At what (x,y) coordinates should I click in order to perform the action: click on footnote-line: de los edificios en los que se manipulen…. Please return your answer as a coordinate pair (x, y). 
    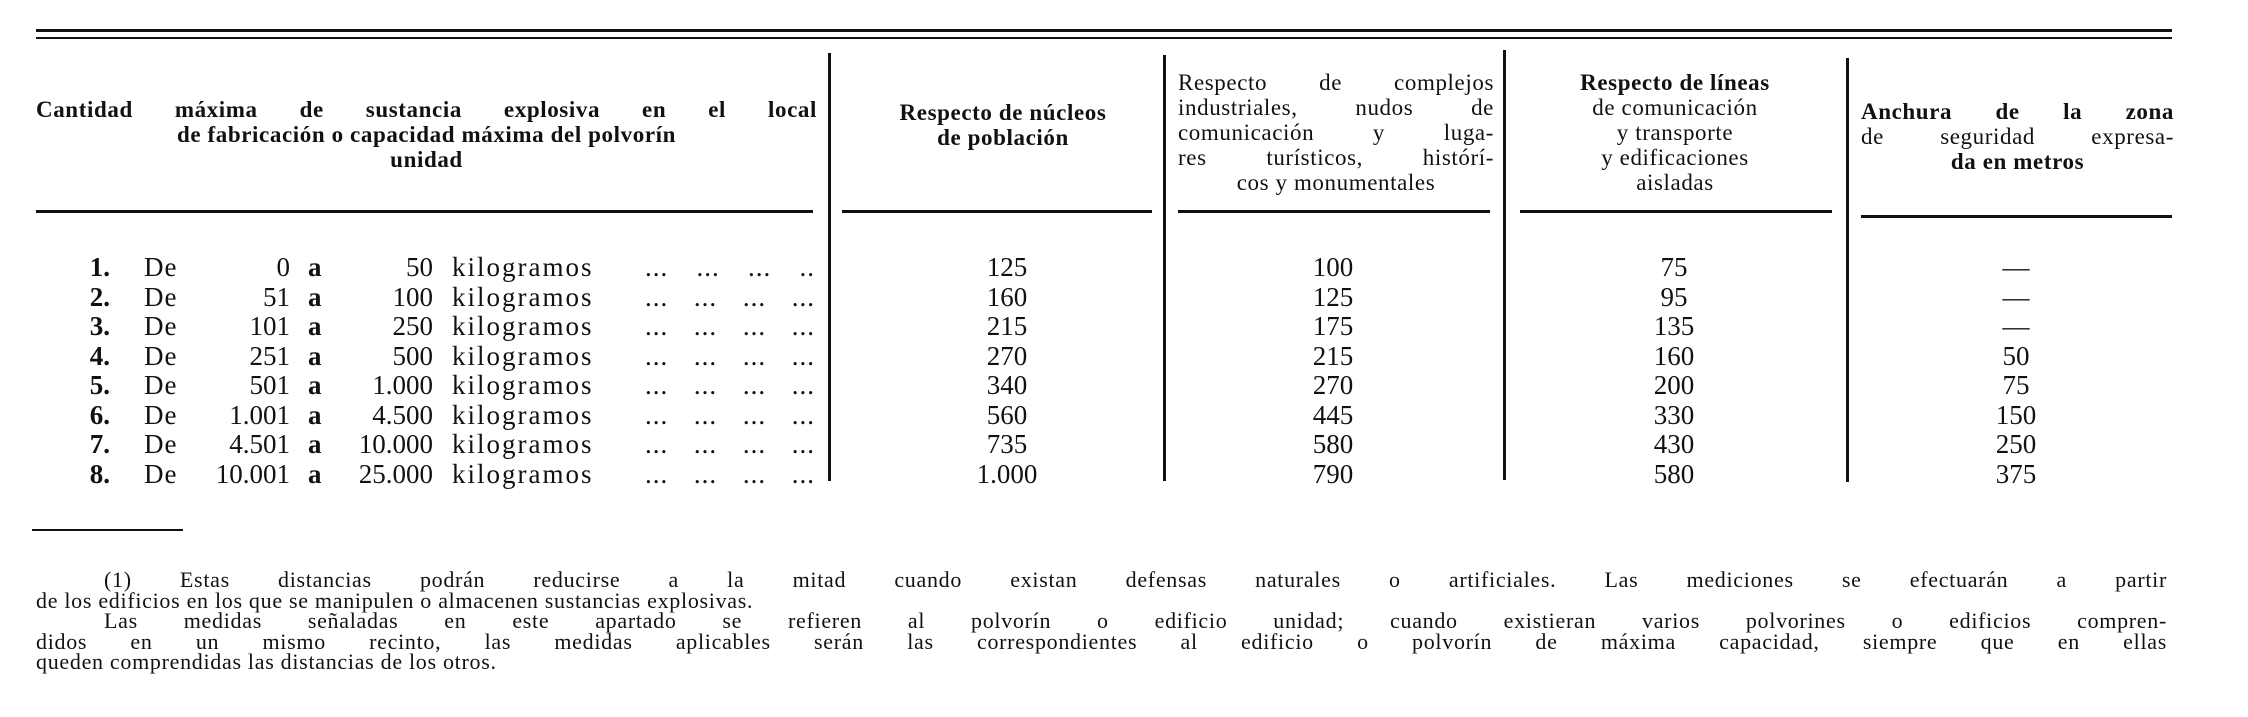
    Looking at the image, I should click on (395, 600).